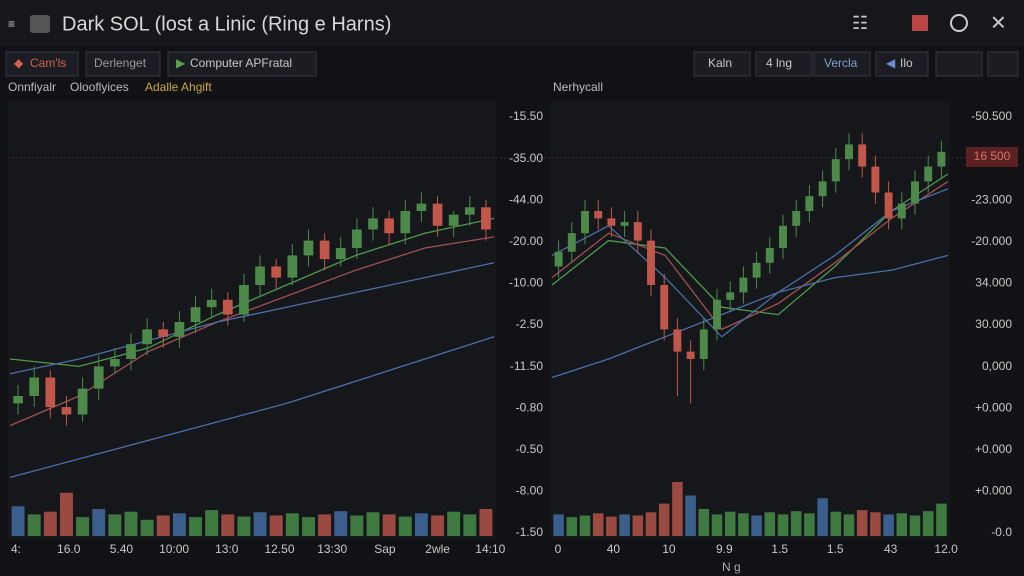 This screenshot has width=1024, height=576. Describe the element at coordinates (32, 87) in the screenshot. I see `legend-label: Onnfiyalr` at that location.